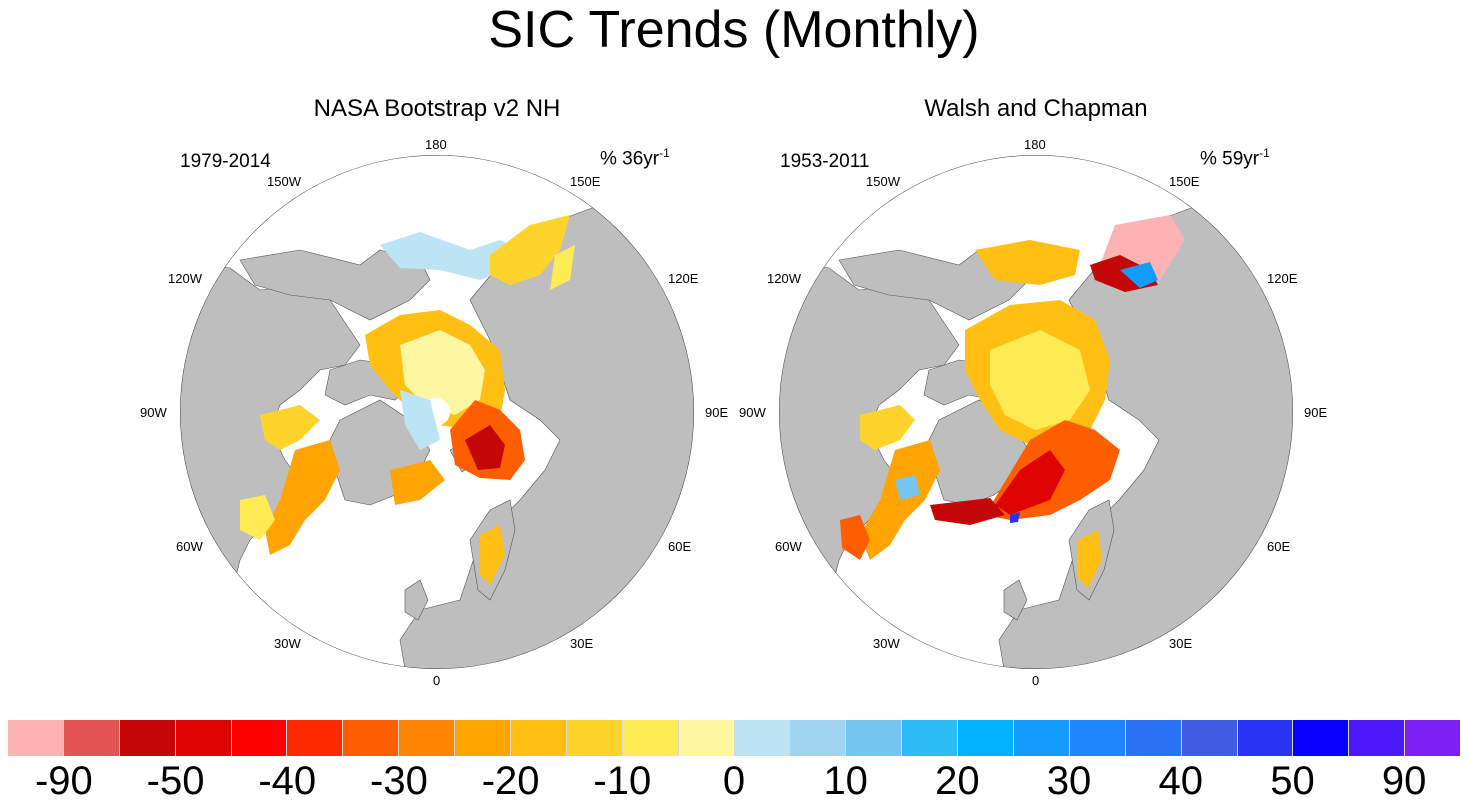 Image resolution: width=1468 pixels, height=804 pixels. I want to click on panel-1-units-base: % 36yr, so click(630, 159).